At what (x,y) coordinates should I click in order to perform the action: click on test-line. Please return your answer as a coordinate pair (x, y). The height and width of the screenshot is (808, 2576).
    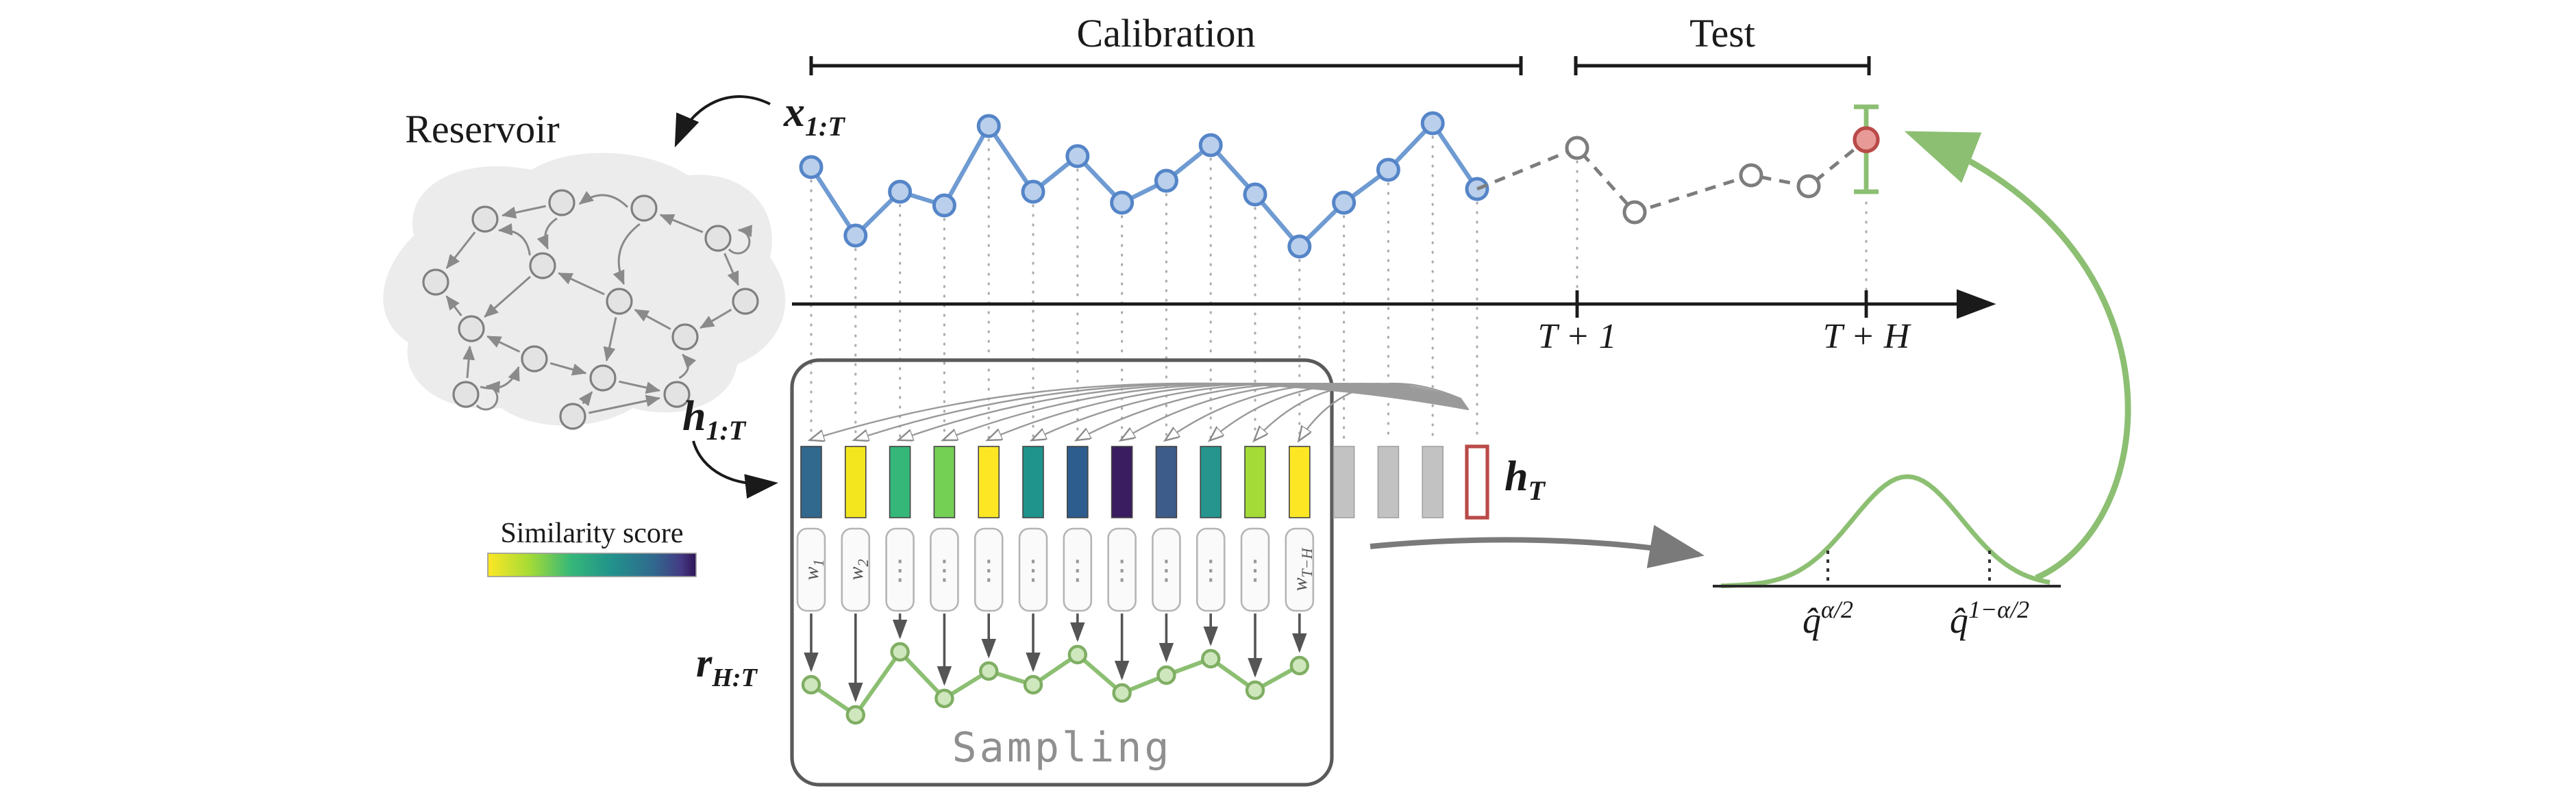
    Looking at the image, I should click on (1672, 176).